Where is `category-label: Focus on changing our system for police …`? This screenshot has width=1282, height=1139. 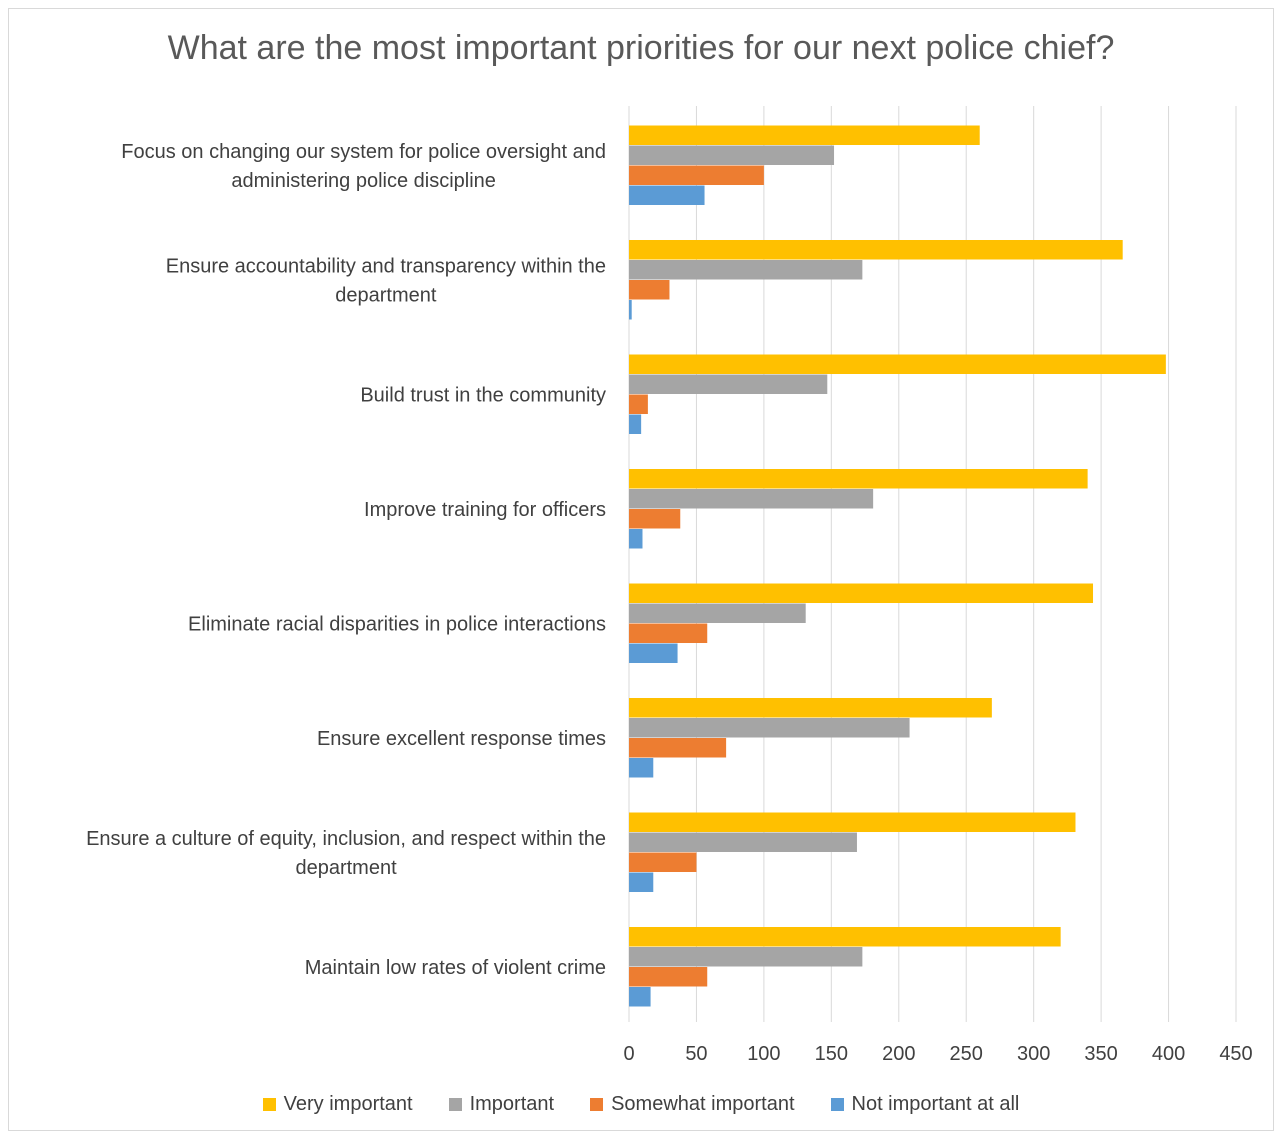
category-label: Focus on changing our system for police … is located at coordinates (363, 152).